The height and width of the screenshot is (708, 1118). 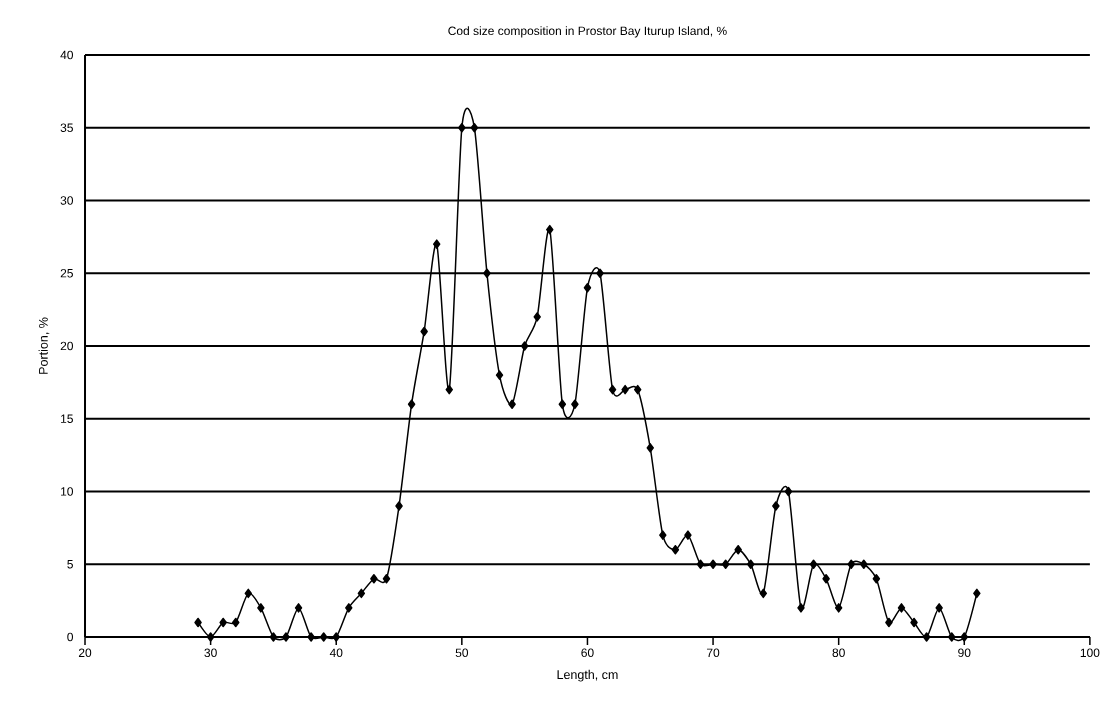 I want to click on y-tick-label: 20, so click(x=67, y=346).